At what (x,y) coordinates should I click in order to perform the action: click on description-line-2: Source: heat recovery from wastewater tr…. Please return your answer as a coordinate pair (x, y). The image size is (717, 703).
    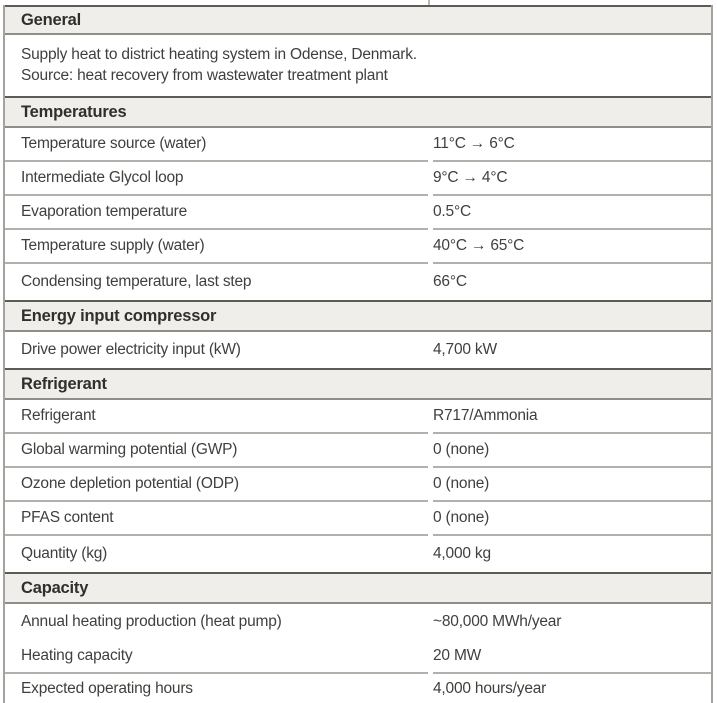
    Looking at the image, I should click on (204, 75).